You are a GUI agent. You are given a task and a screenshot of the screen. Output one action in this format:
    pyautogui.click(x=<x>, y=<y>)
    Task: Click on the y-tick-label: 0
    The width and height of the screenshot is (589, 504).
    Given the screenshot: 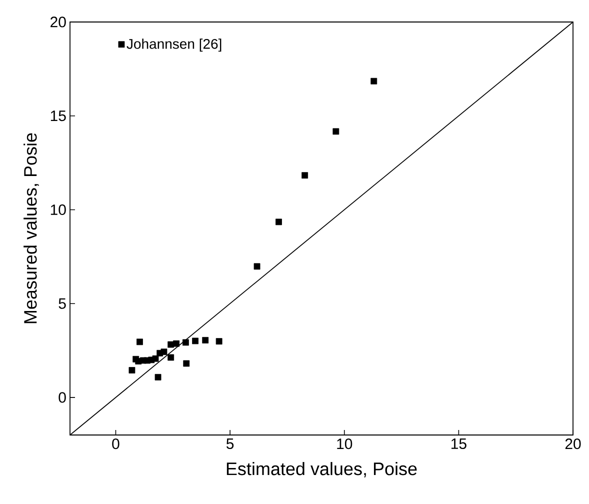 What is the action you would take?
    pyautogui.click(x=62, y=397)
    